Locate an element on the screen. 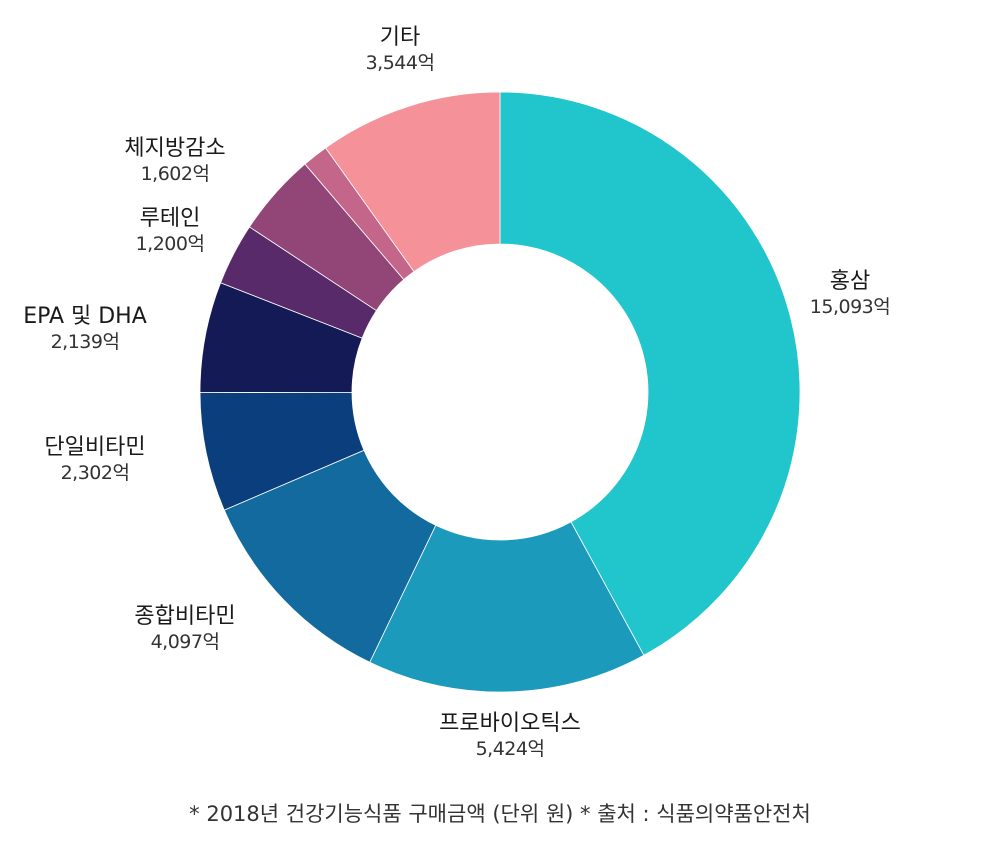 The width and height of the screenshot is (1000, 863). slice-value: 4,097억 is located at coordinates (185, 641).